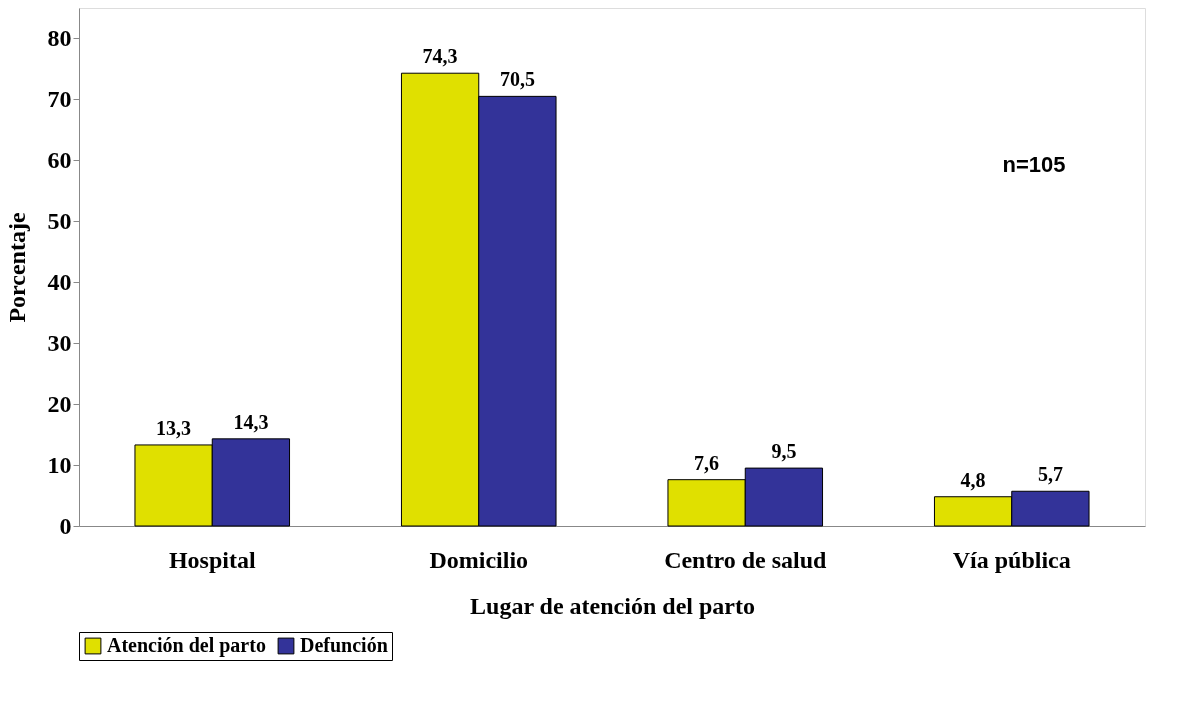 Image resolution: width=1192 pixels, height=702 pixels. I want to click on y-tick-label: 20, so click(59, 403).